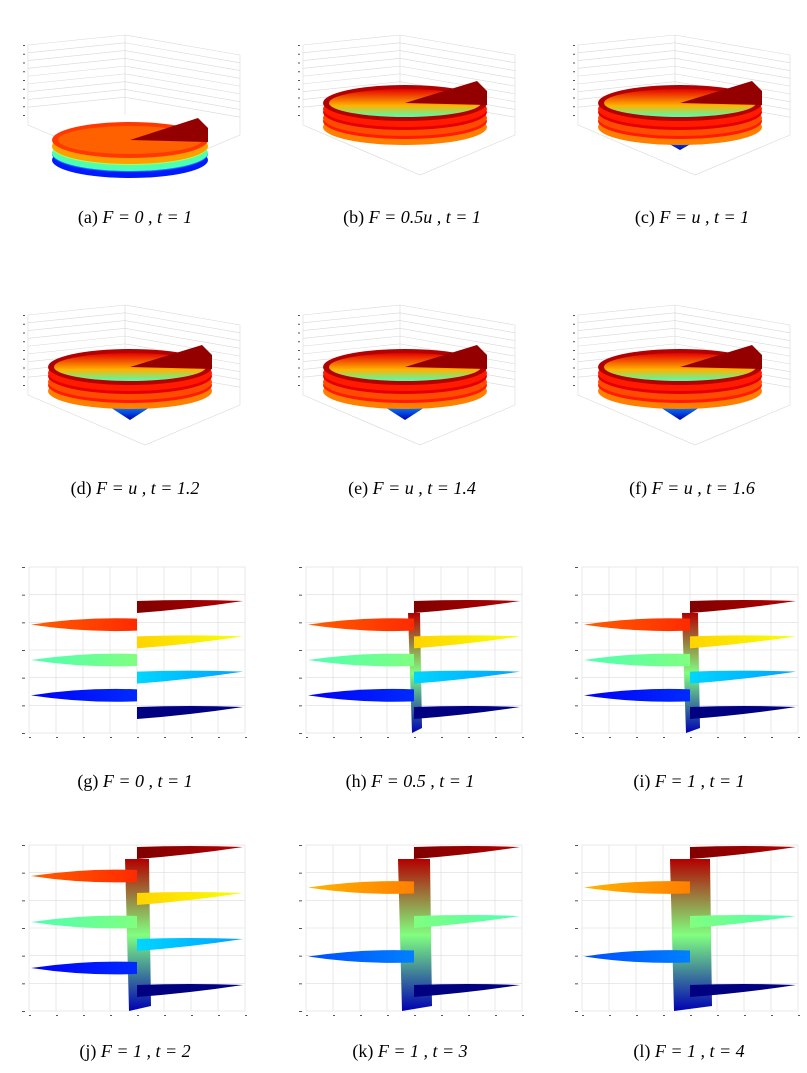 The image size is (807, 1073). Describe the element at coordinates (692, 488) in the screenshot. I see `caption-f: (f) F = u , t = 1.6` at that location.